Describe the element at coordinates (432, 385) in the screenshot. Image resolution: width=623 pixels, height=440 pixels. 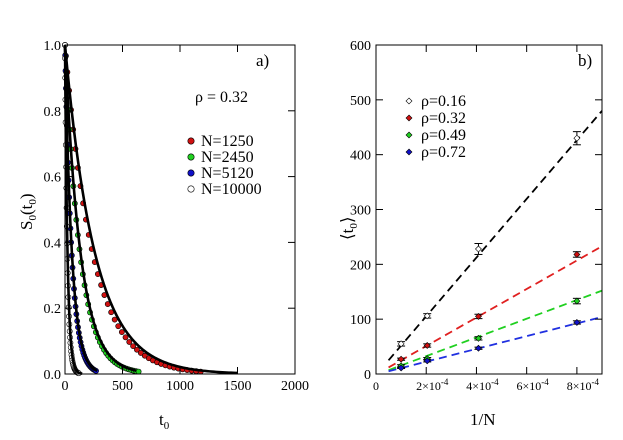
I see `panel-b-xtick-label: 2×10⁻⁴` at that location.